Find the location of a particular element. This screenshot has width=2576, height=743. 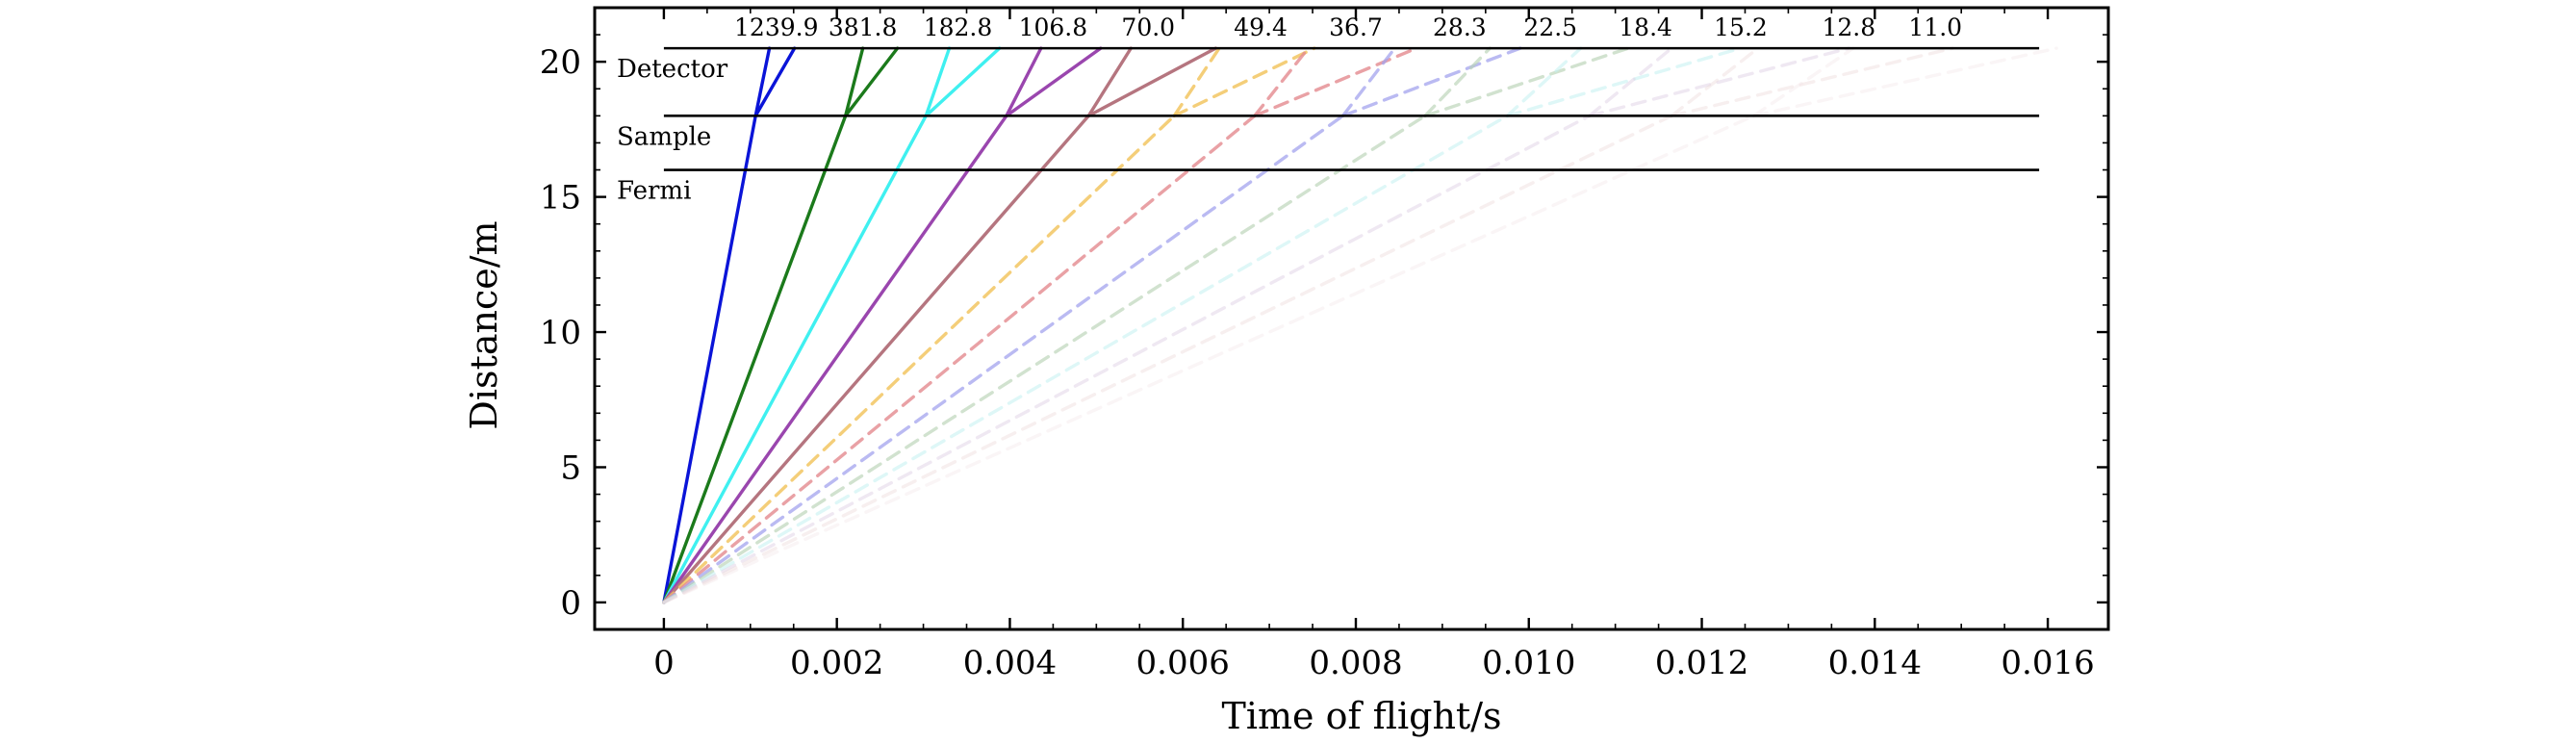

level-label-sample: Sample is located at coordinates (664, 136).